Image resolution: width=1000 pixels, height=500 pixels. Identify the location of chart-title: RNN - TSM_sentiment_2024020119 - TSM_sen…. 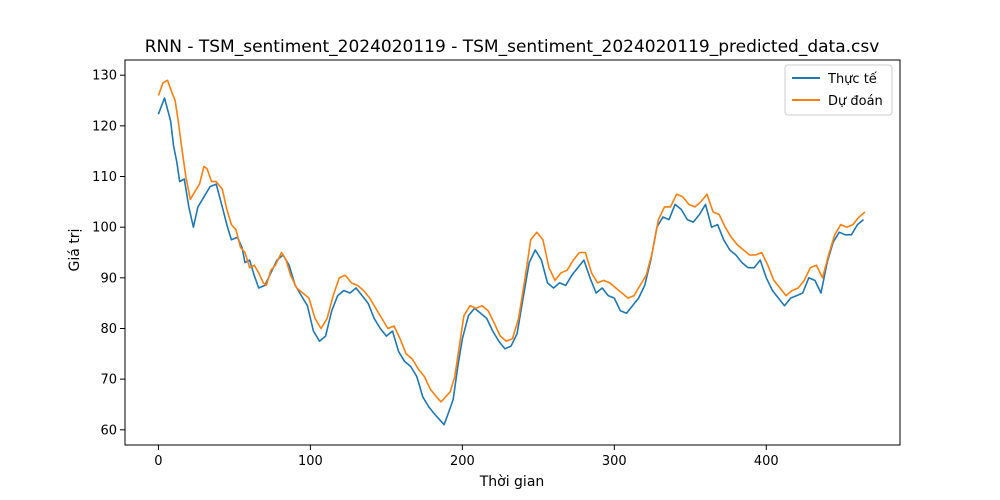
(512, 47).